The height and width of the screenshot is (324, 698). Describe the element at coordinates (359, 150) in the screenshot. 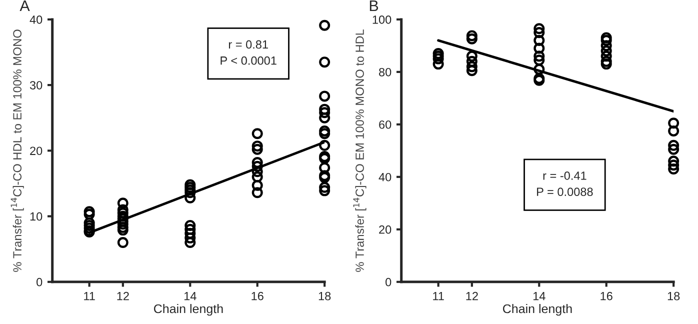

I see `y-axis-title: % Transfer [$^{14}$C]-CO EM 100% MONO to HDL` at that location.